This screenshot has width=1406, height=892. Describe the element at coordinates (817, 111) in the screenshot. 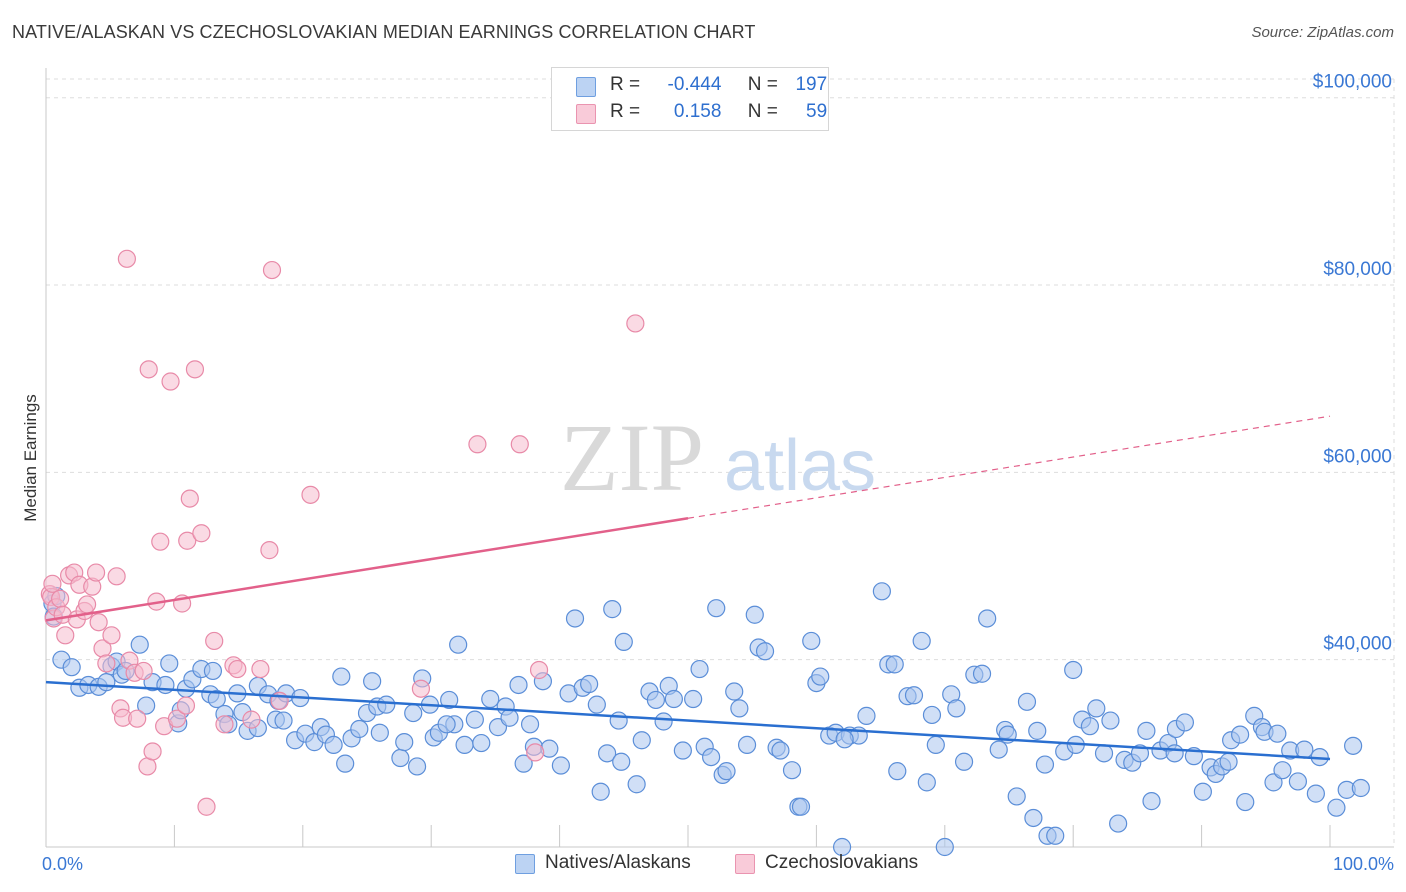

I see `legend-n-value: 59` at that location.